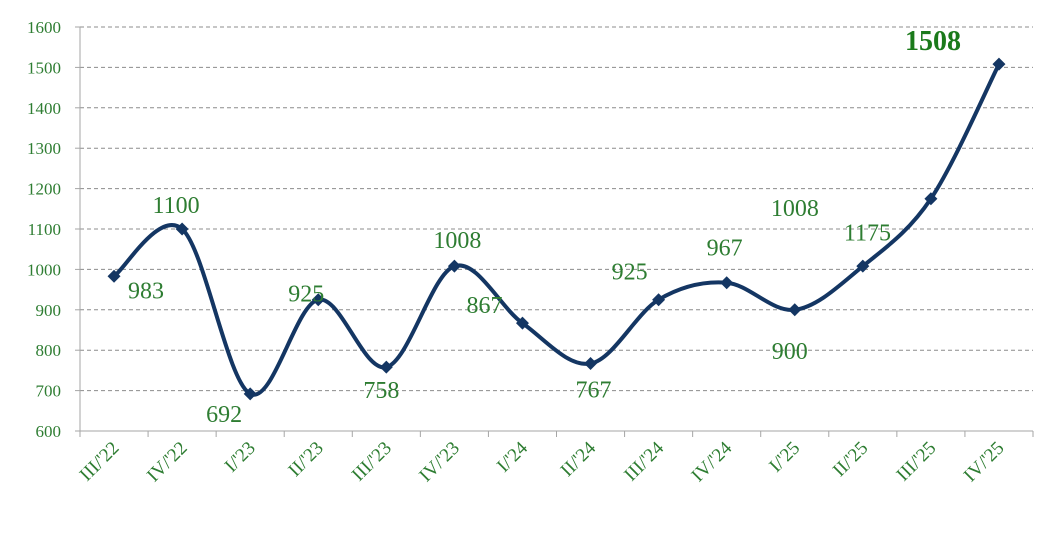  Describe the element at coordinates (49, 391) in the screenshot. I see `y-tick-label: 700` at that location.